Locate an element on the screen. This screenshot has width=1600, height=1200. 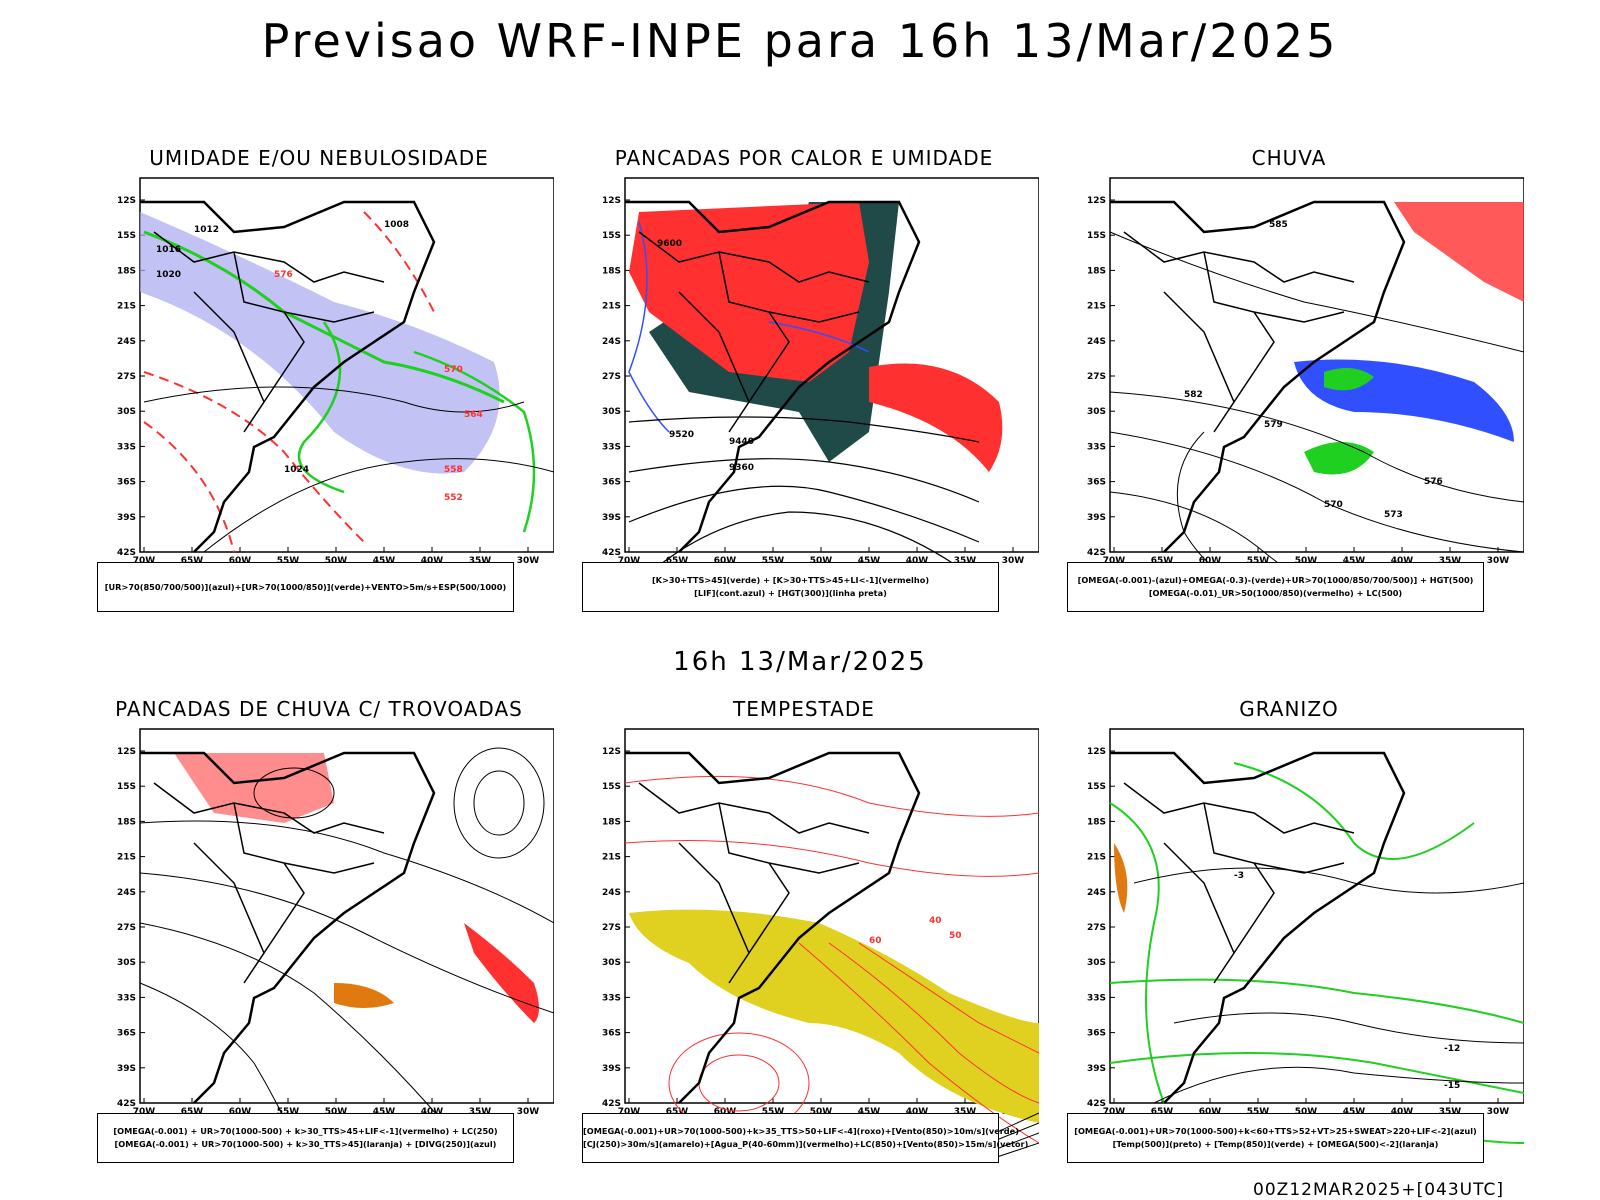
field-layer is located at coordinates (815, 397).